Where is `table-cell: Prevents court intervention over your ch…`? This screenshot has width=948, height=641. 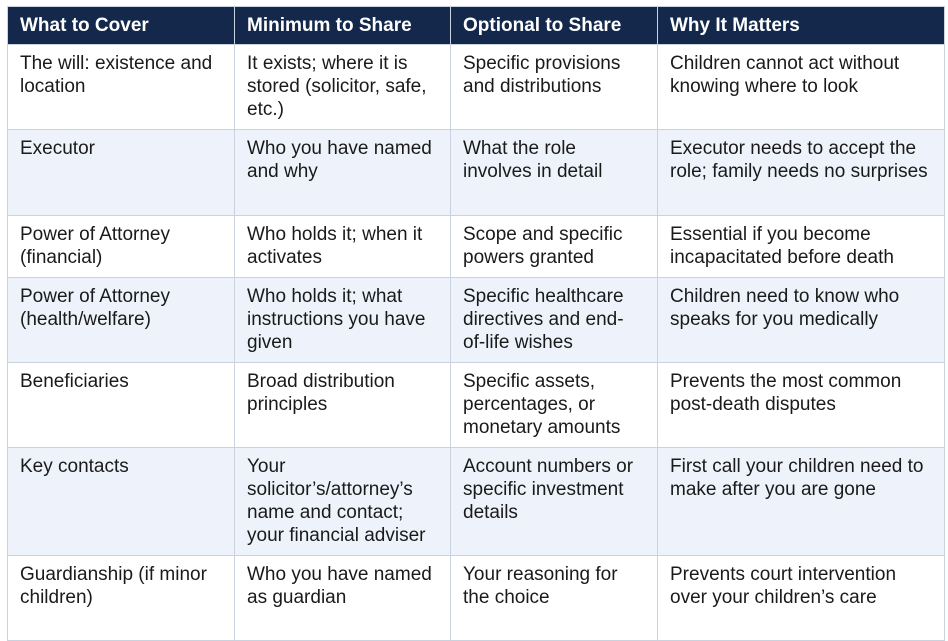 table-cell: Prevents court intervention over your ch… is located at coordinates (801, 598).